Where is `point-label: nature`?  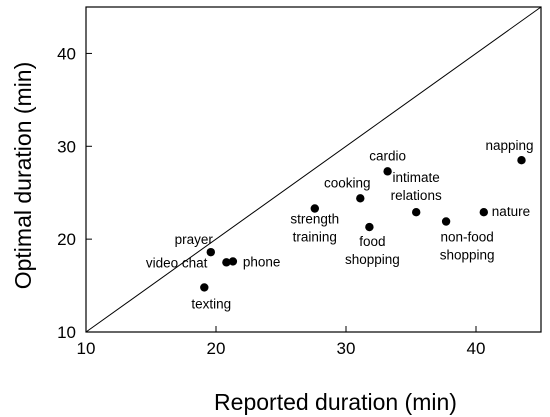
point-label: nature is located at coordinates (511, 211).